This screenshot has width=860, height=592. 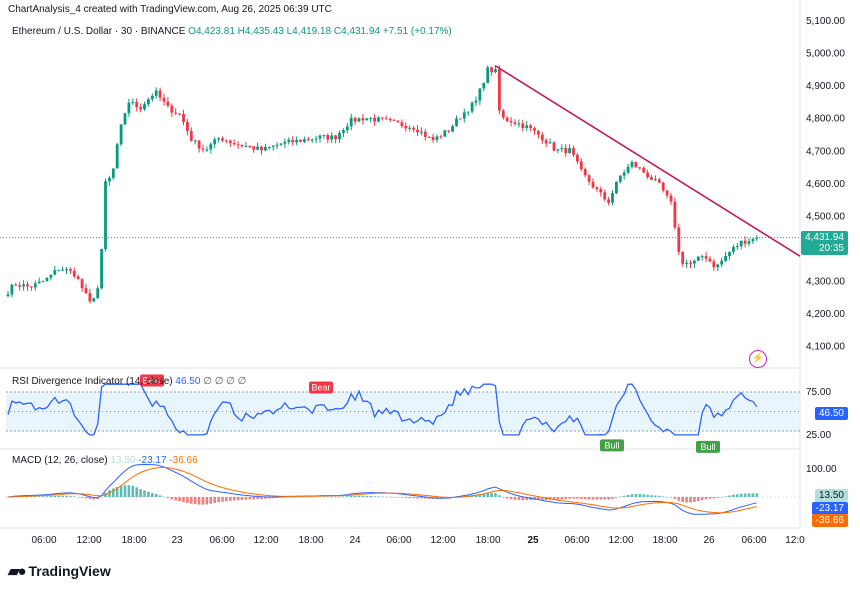 I want to click on bear-divergence-label: Bear, so click(x=152, y=380).